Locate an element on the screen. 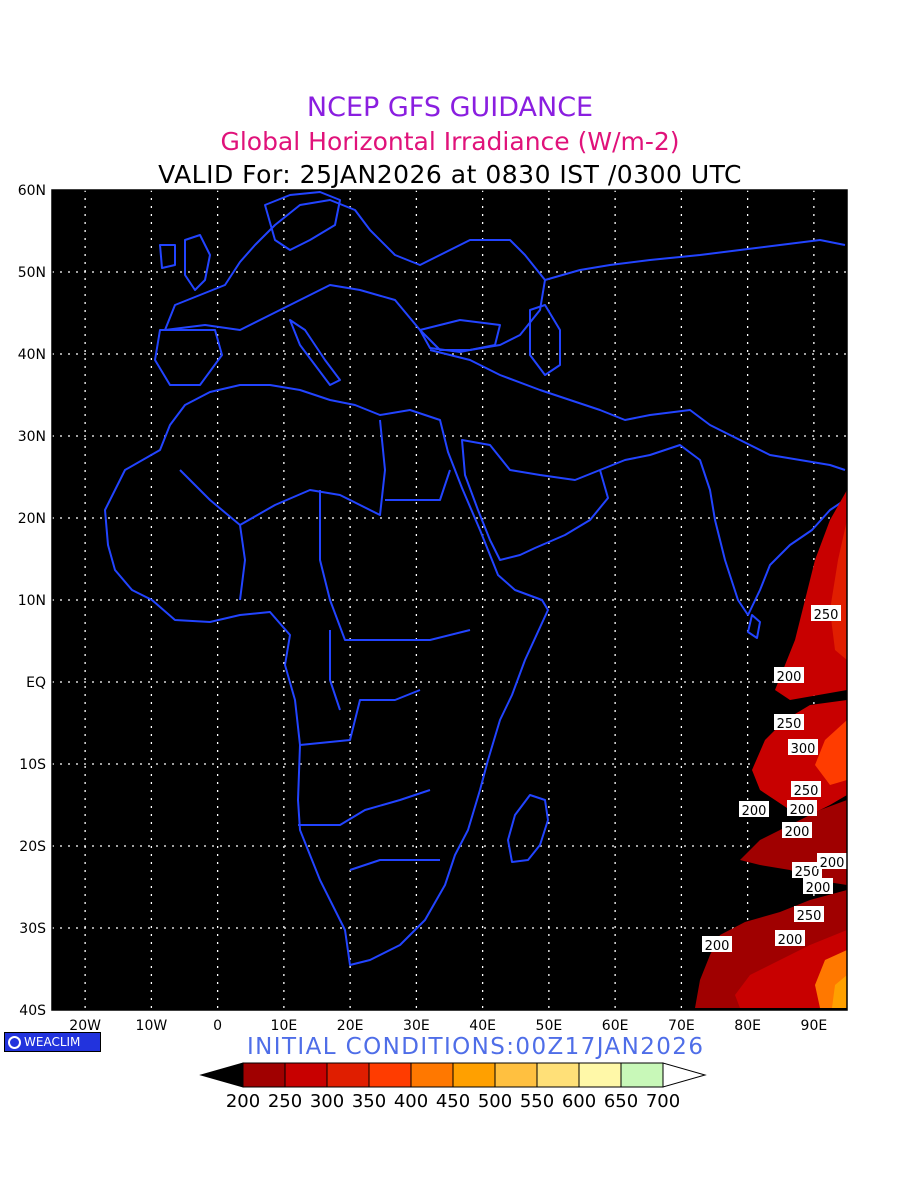 The height and width of the screenshot is (1200, 900). longitude-labels: 20W 10W 0 10E 20E 30E 40E 50E 60E 70E 80E 90E is located at coordinates (448, 1024).